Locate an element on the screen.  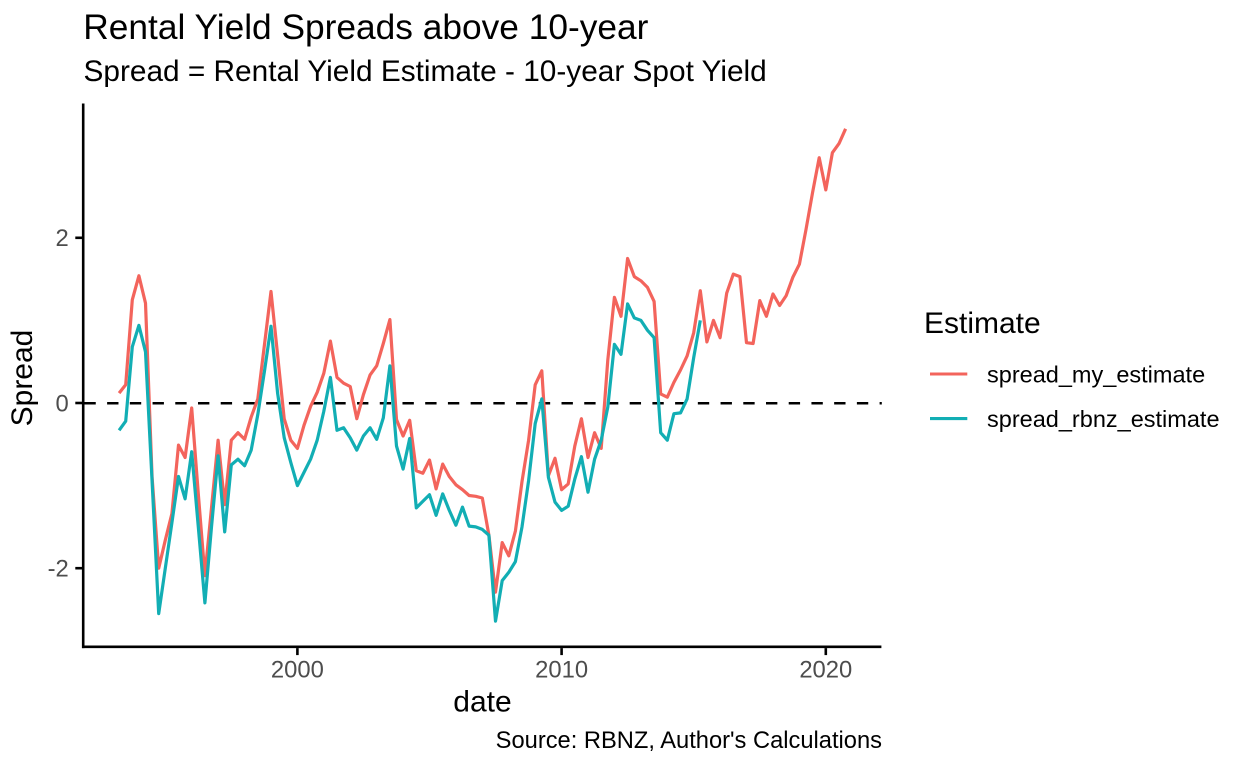
svg-text: Spread is located at coordinates (22, 378).